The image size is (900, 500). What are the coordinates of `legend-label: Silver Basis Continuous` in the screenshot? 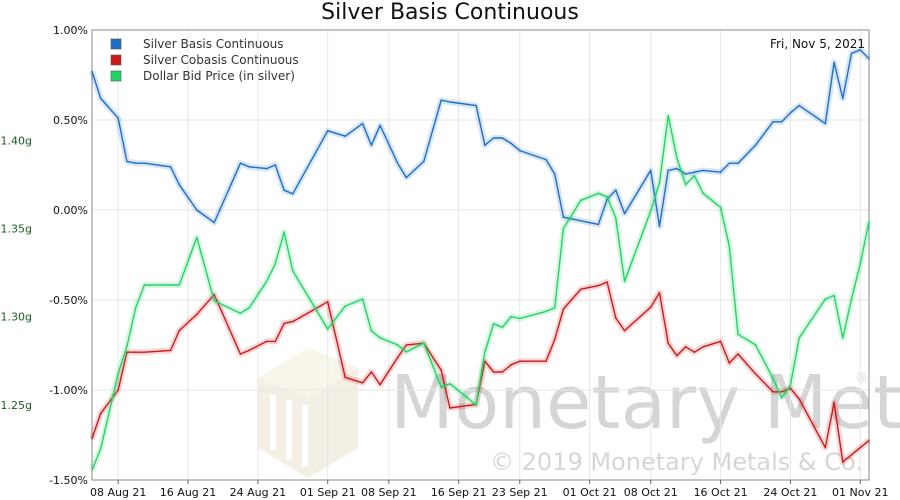 It's located at (213, 44).